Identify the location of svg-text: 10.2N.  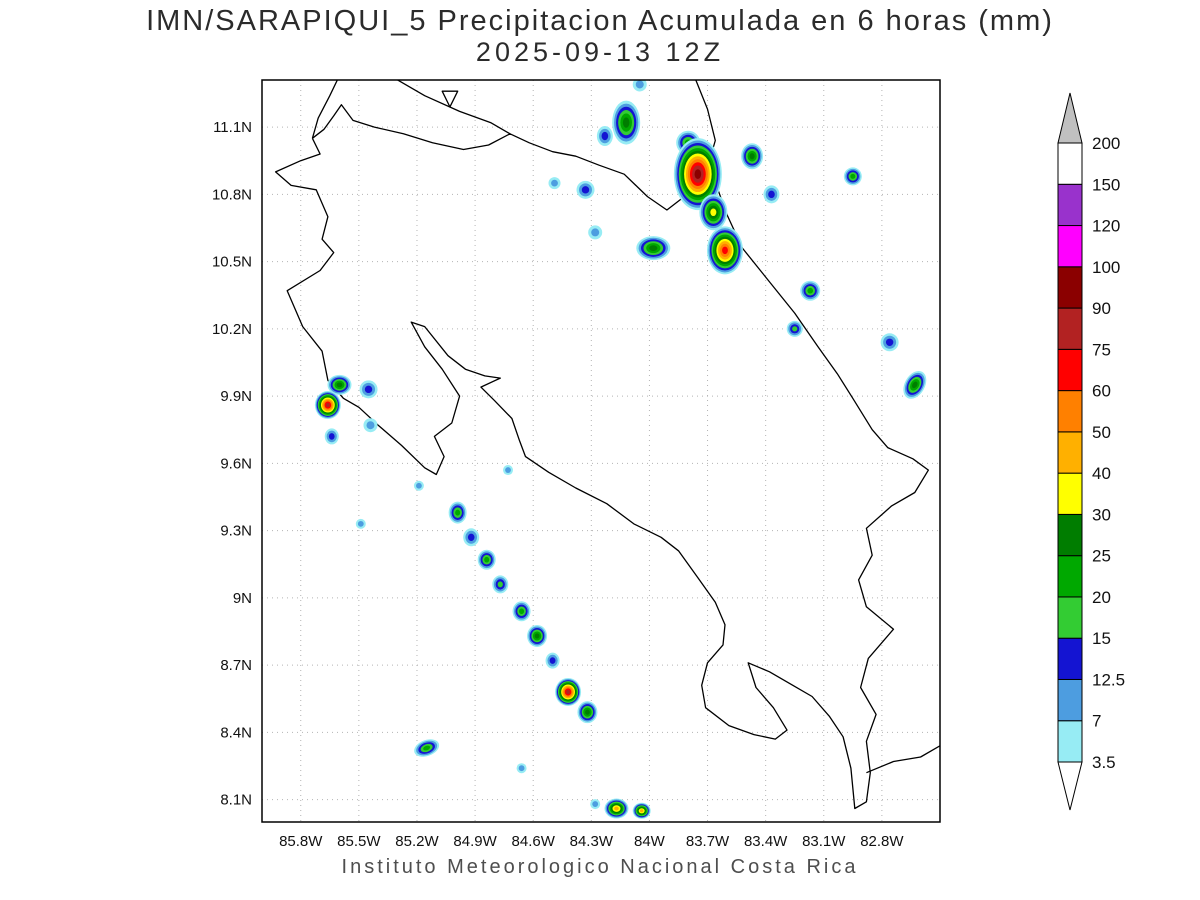
(232, 329).